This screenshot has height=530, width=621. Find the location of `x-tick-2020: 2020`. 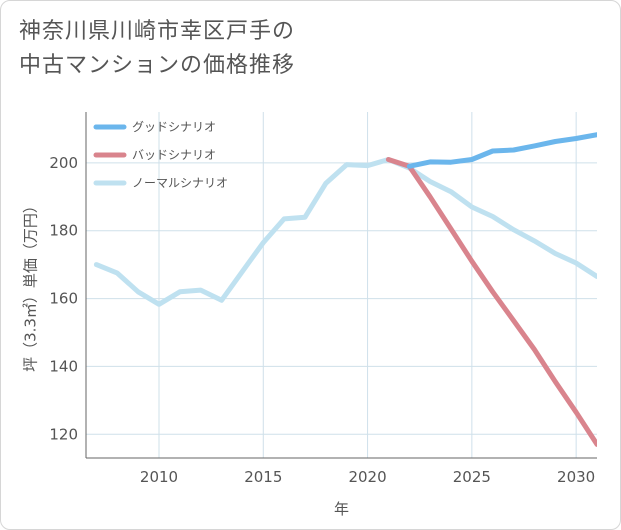

x-tick-2020: 2020 is located at coordinates (367, 477).